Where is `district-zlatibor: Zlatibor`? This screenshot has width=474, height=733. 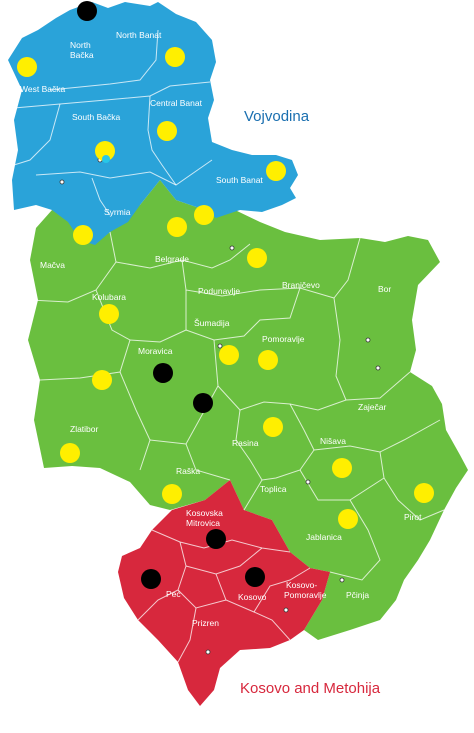
district-zlatibor: Zlatibor is located at coordinates (84, 429).